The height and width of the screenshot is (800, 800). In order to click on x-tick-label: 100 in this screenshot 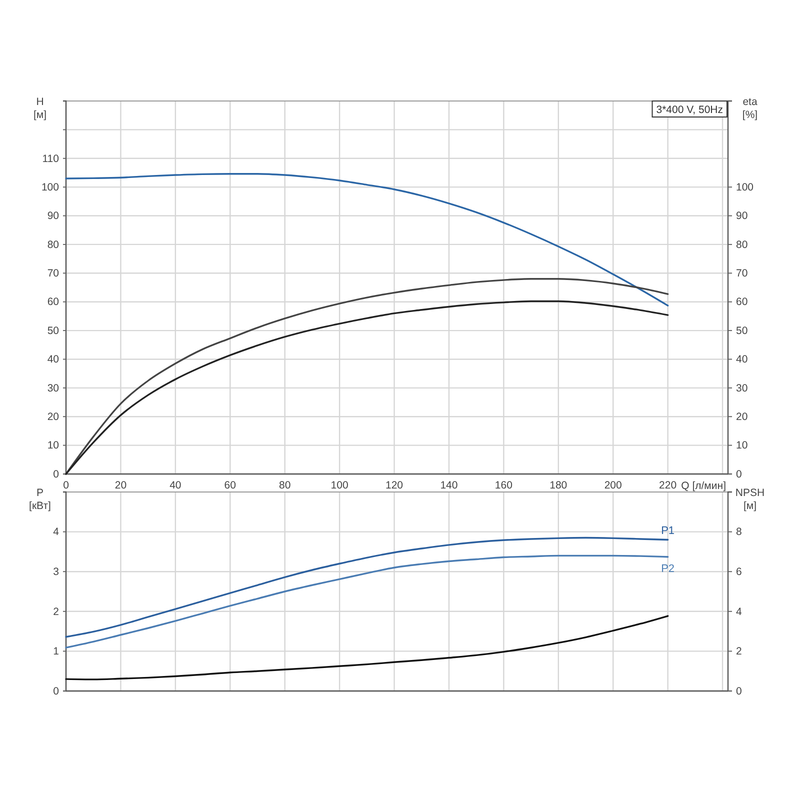, I will do `click(339, 485)`.